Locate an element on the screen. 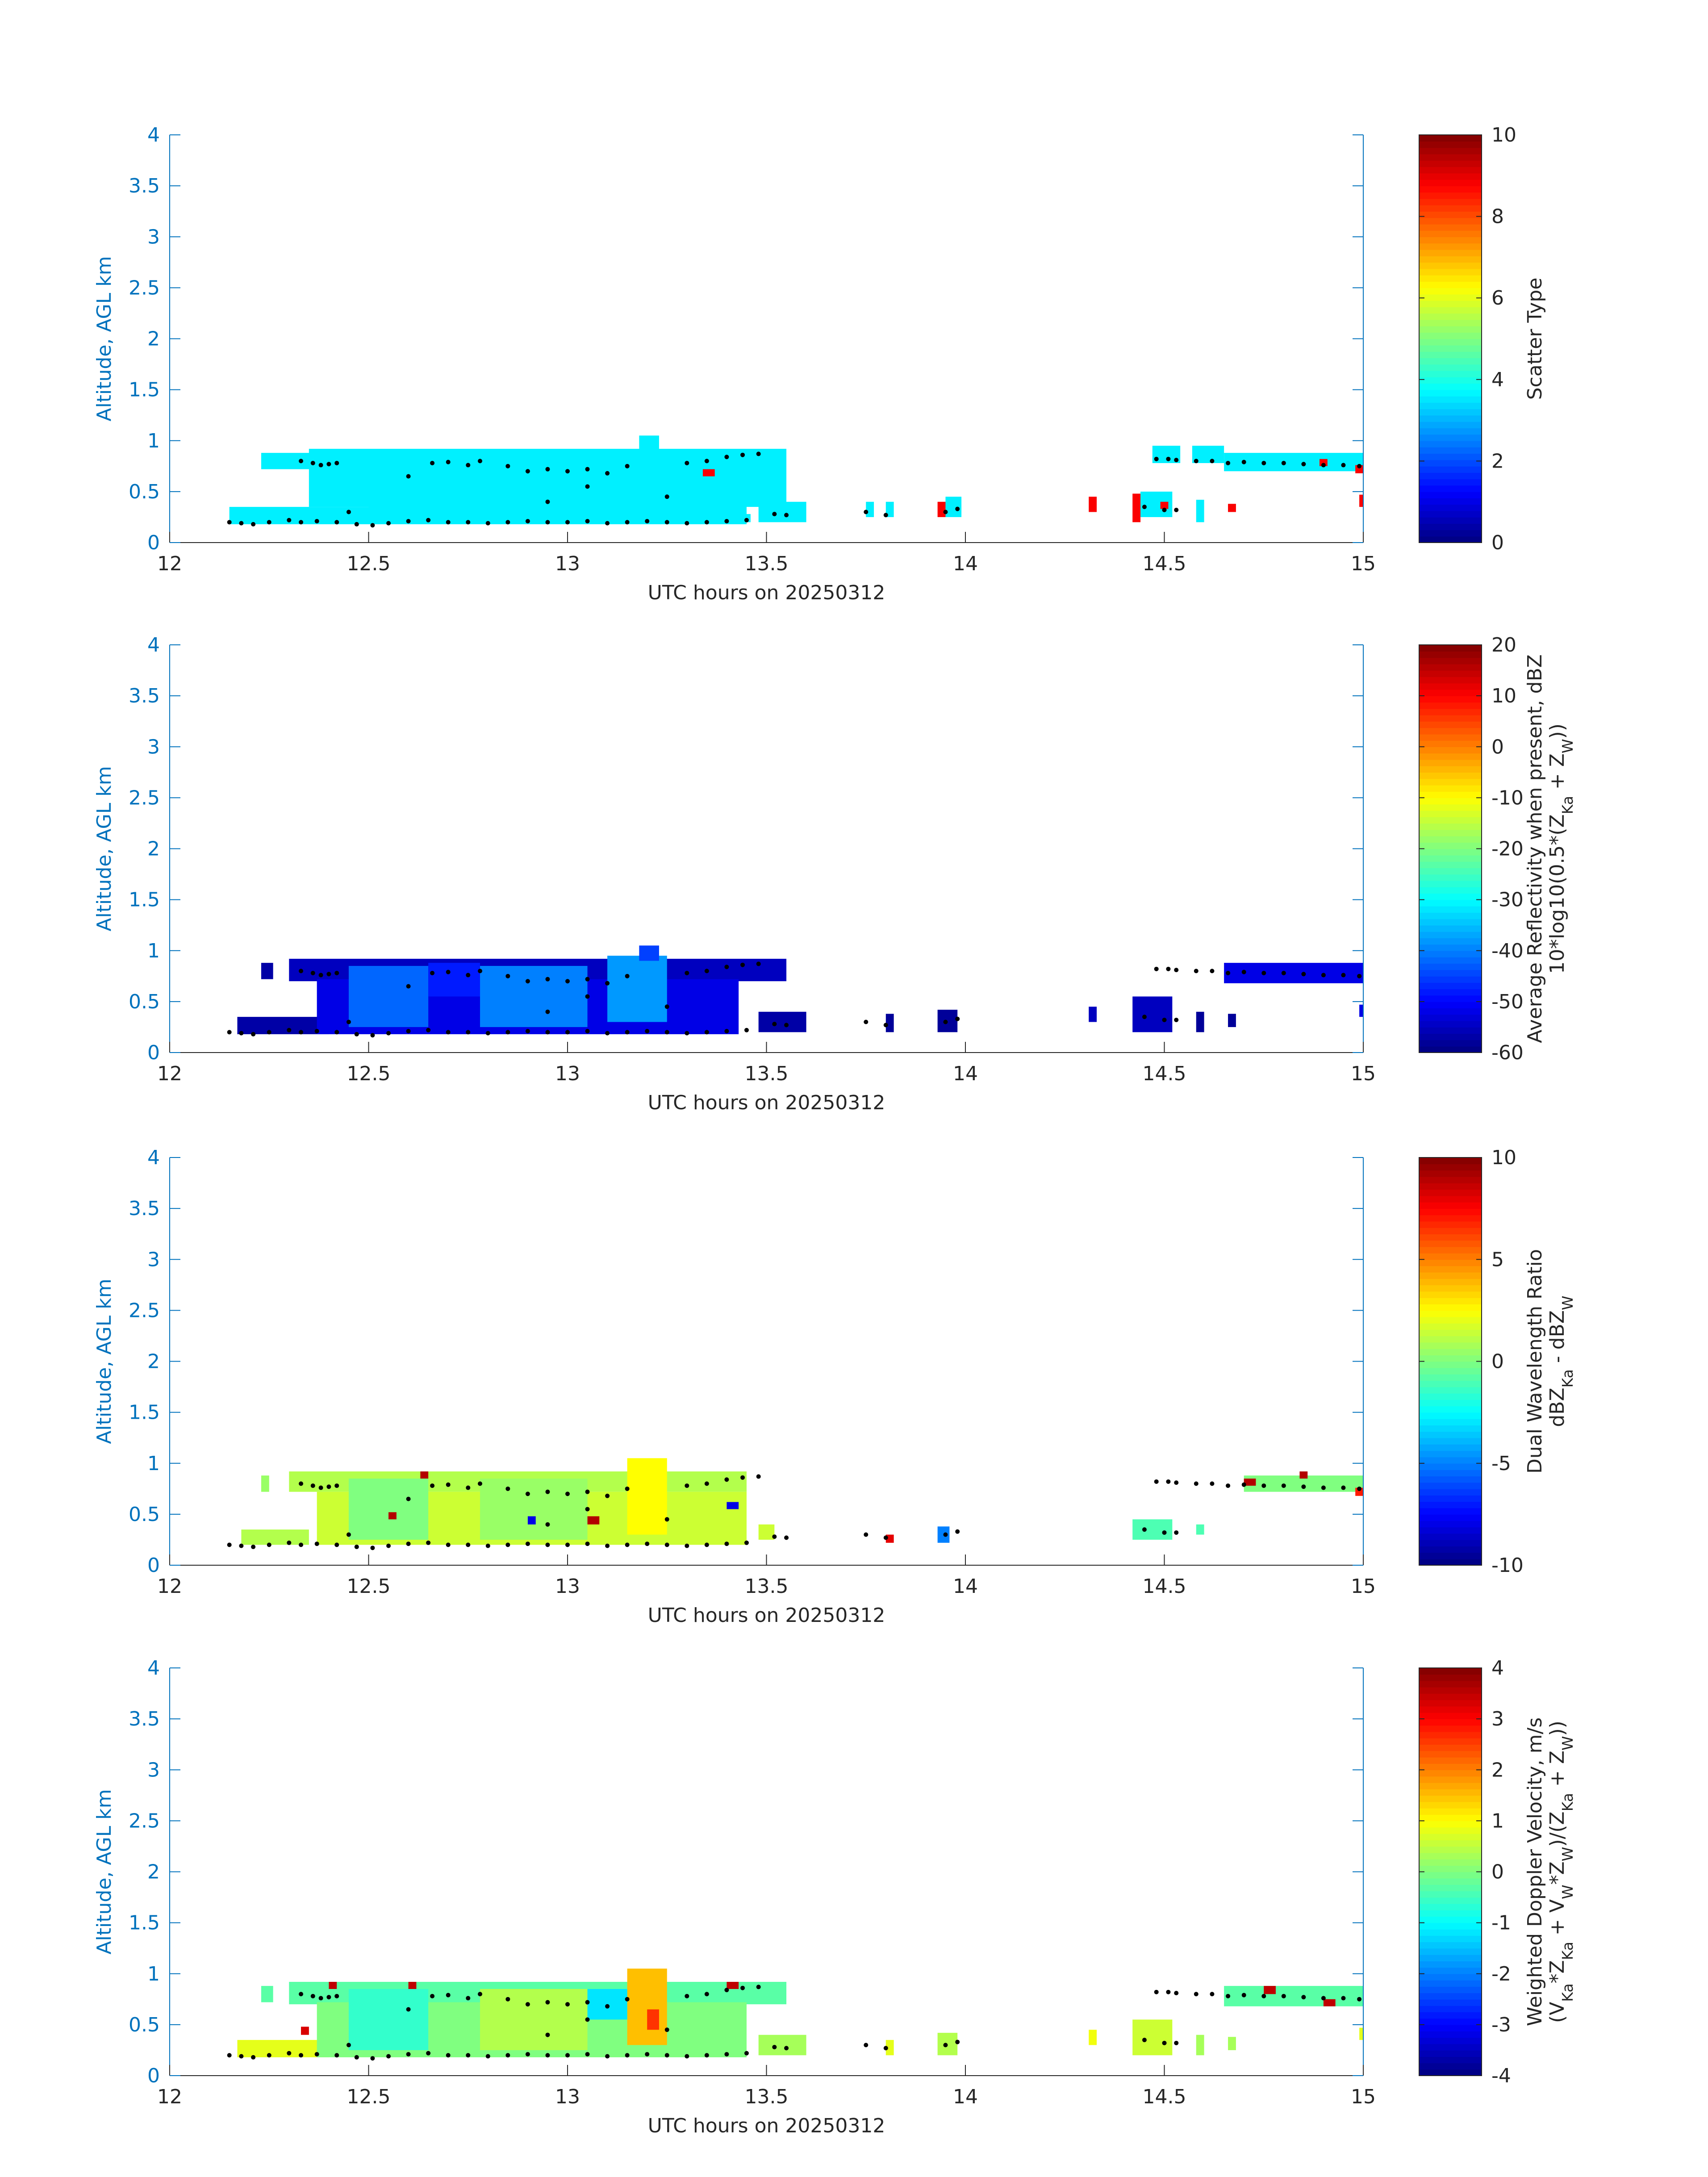 Image resolution: width=1708 pixels, height=2177 pixels. colorbar-frame is located at coordinates (1450, 338).